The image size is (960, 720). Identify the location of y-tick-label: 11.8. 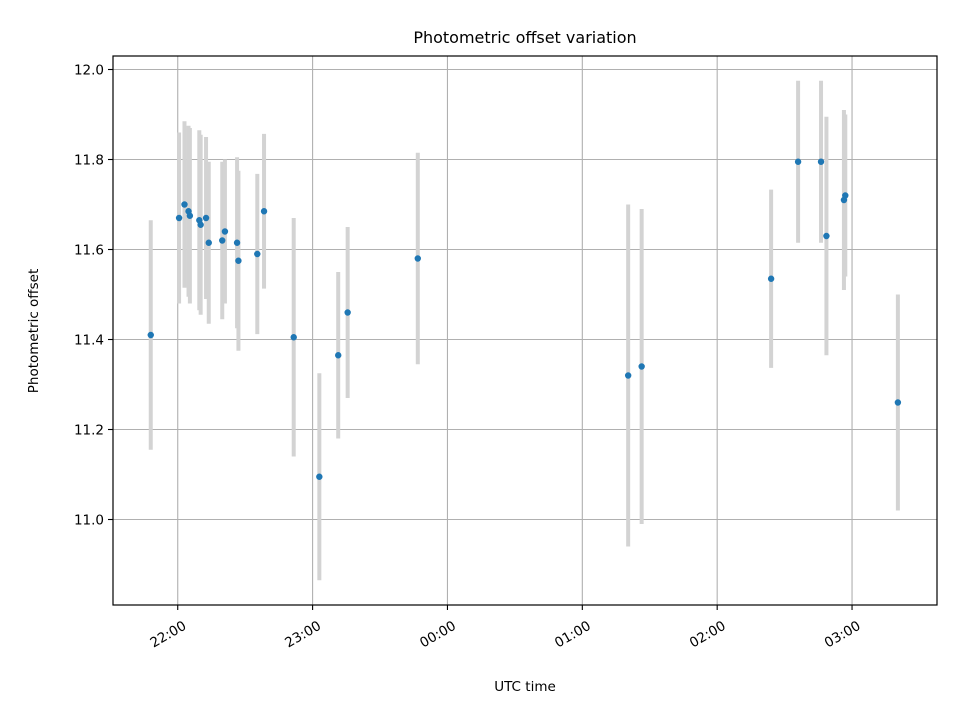
(89, 161).